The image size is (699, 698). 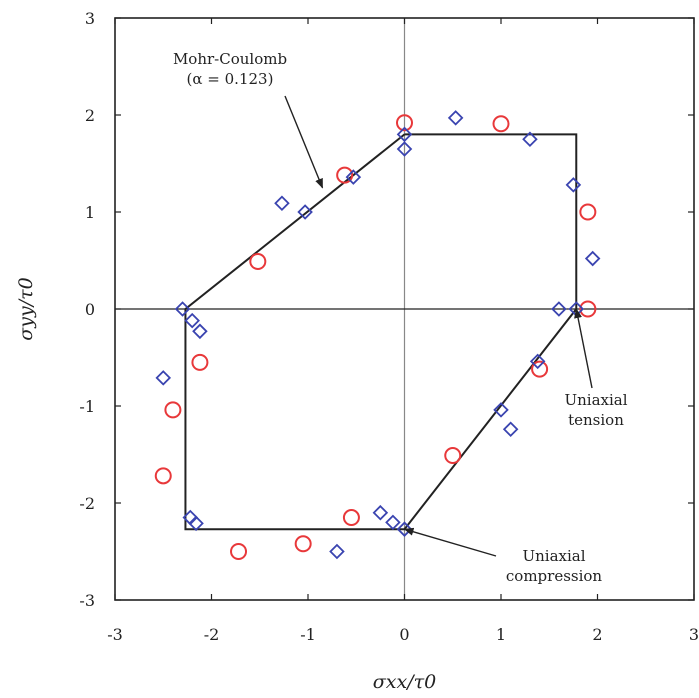 What do you see at coordinates (90, 309) in the screenshot?
I see `y-tick-label: 0` at bounding box center [90, 309].